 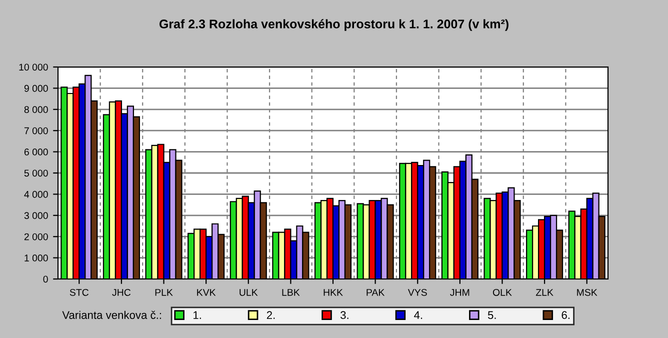 What do you see at coordinates (291, 292) in the screenshot?
I see `x-tick-label: LBK` at bounding box center [291, 292].